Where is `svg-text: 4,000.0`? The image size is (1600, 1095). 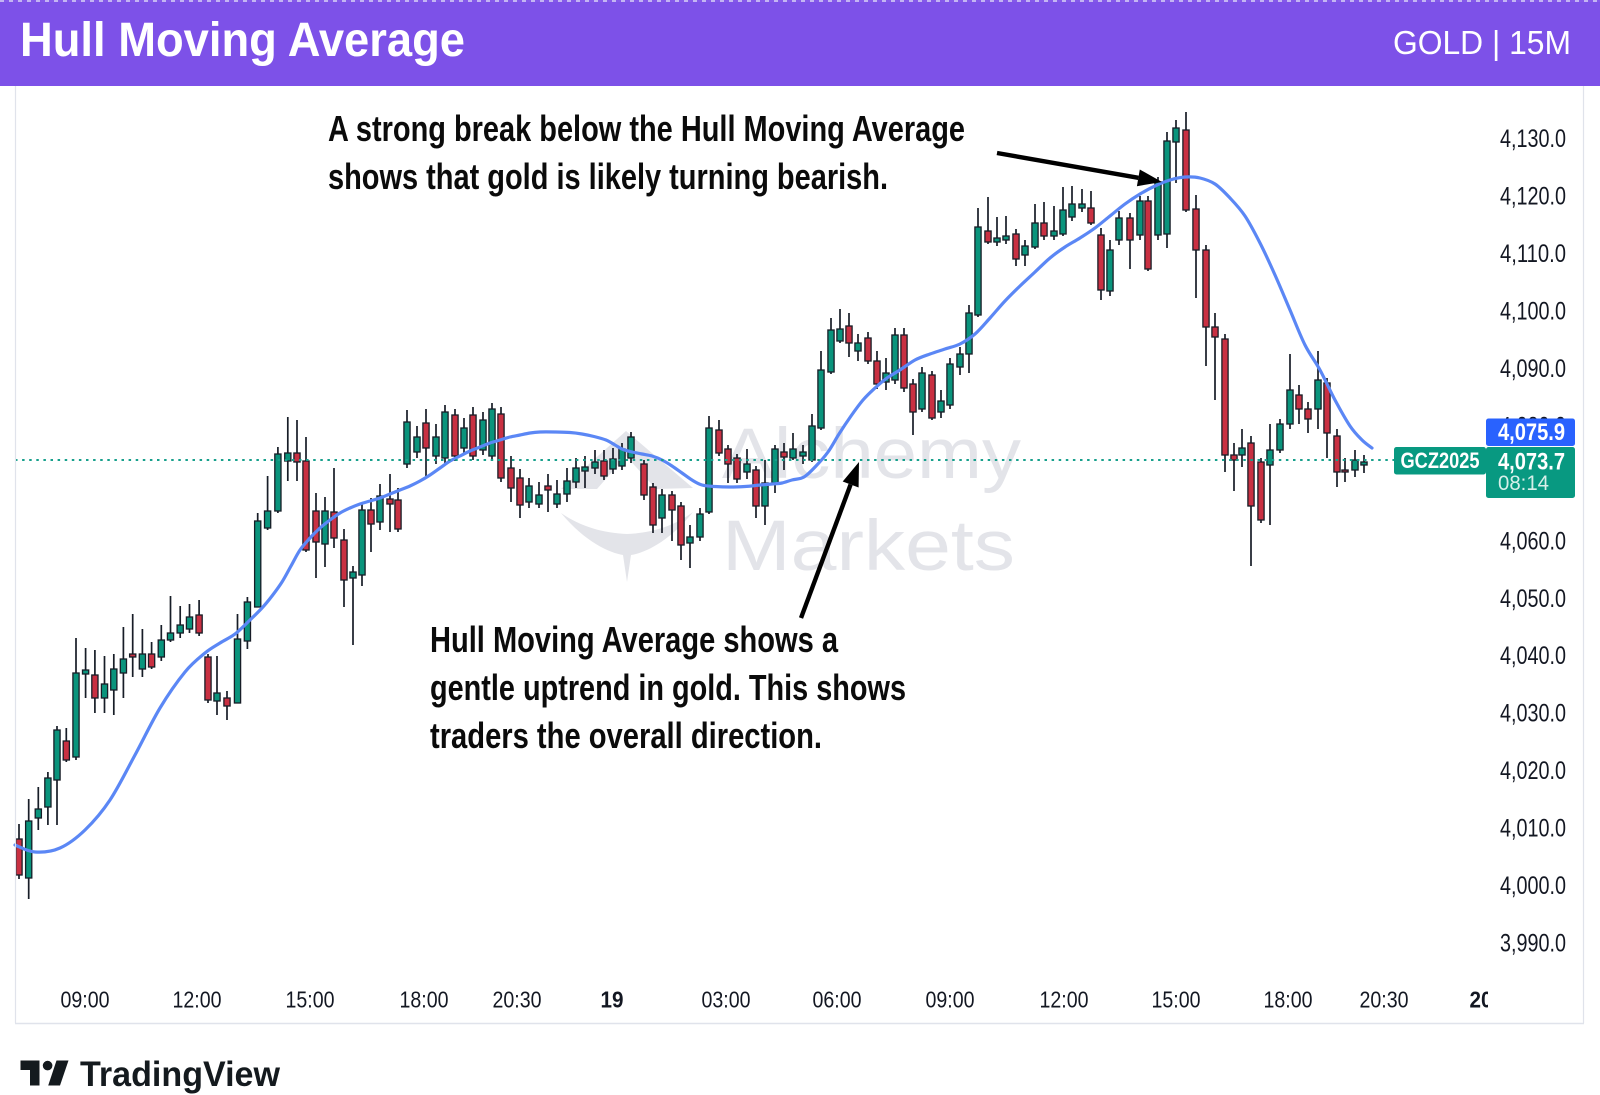
svg-text: 4,000.0 is located at coordinates (1533, 886).